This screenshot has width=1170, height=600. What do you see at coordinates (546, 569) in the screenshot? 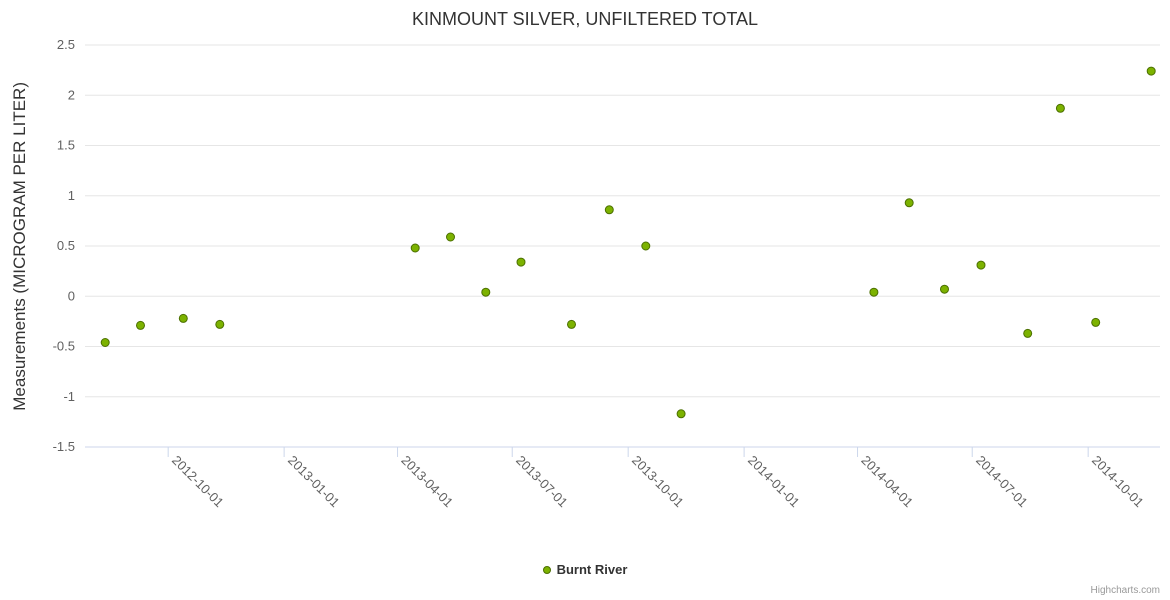
I see `legend-marker-icon` at bounding box center [546, 569].